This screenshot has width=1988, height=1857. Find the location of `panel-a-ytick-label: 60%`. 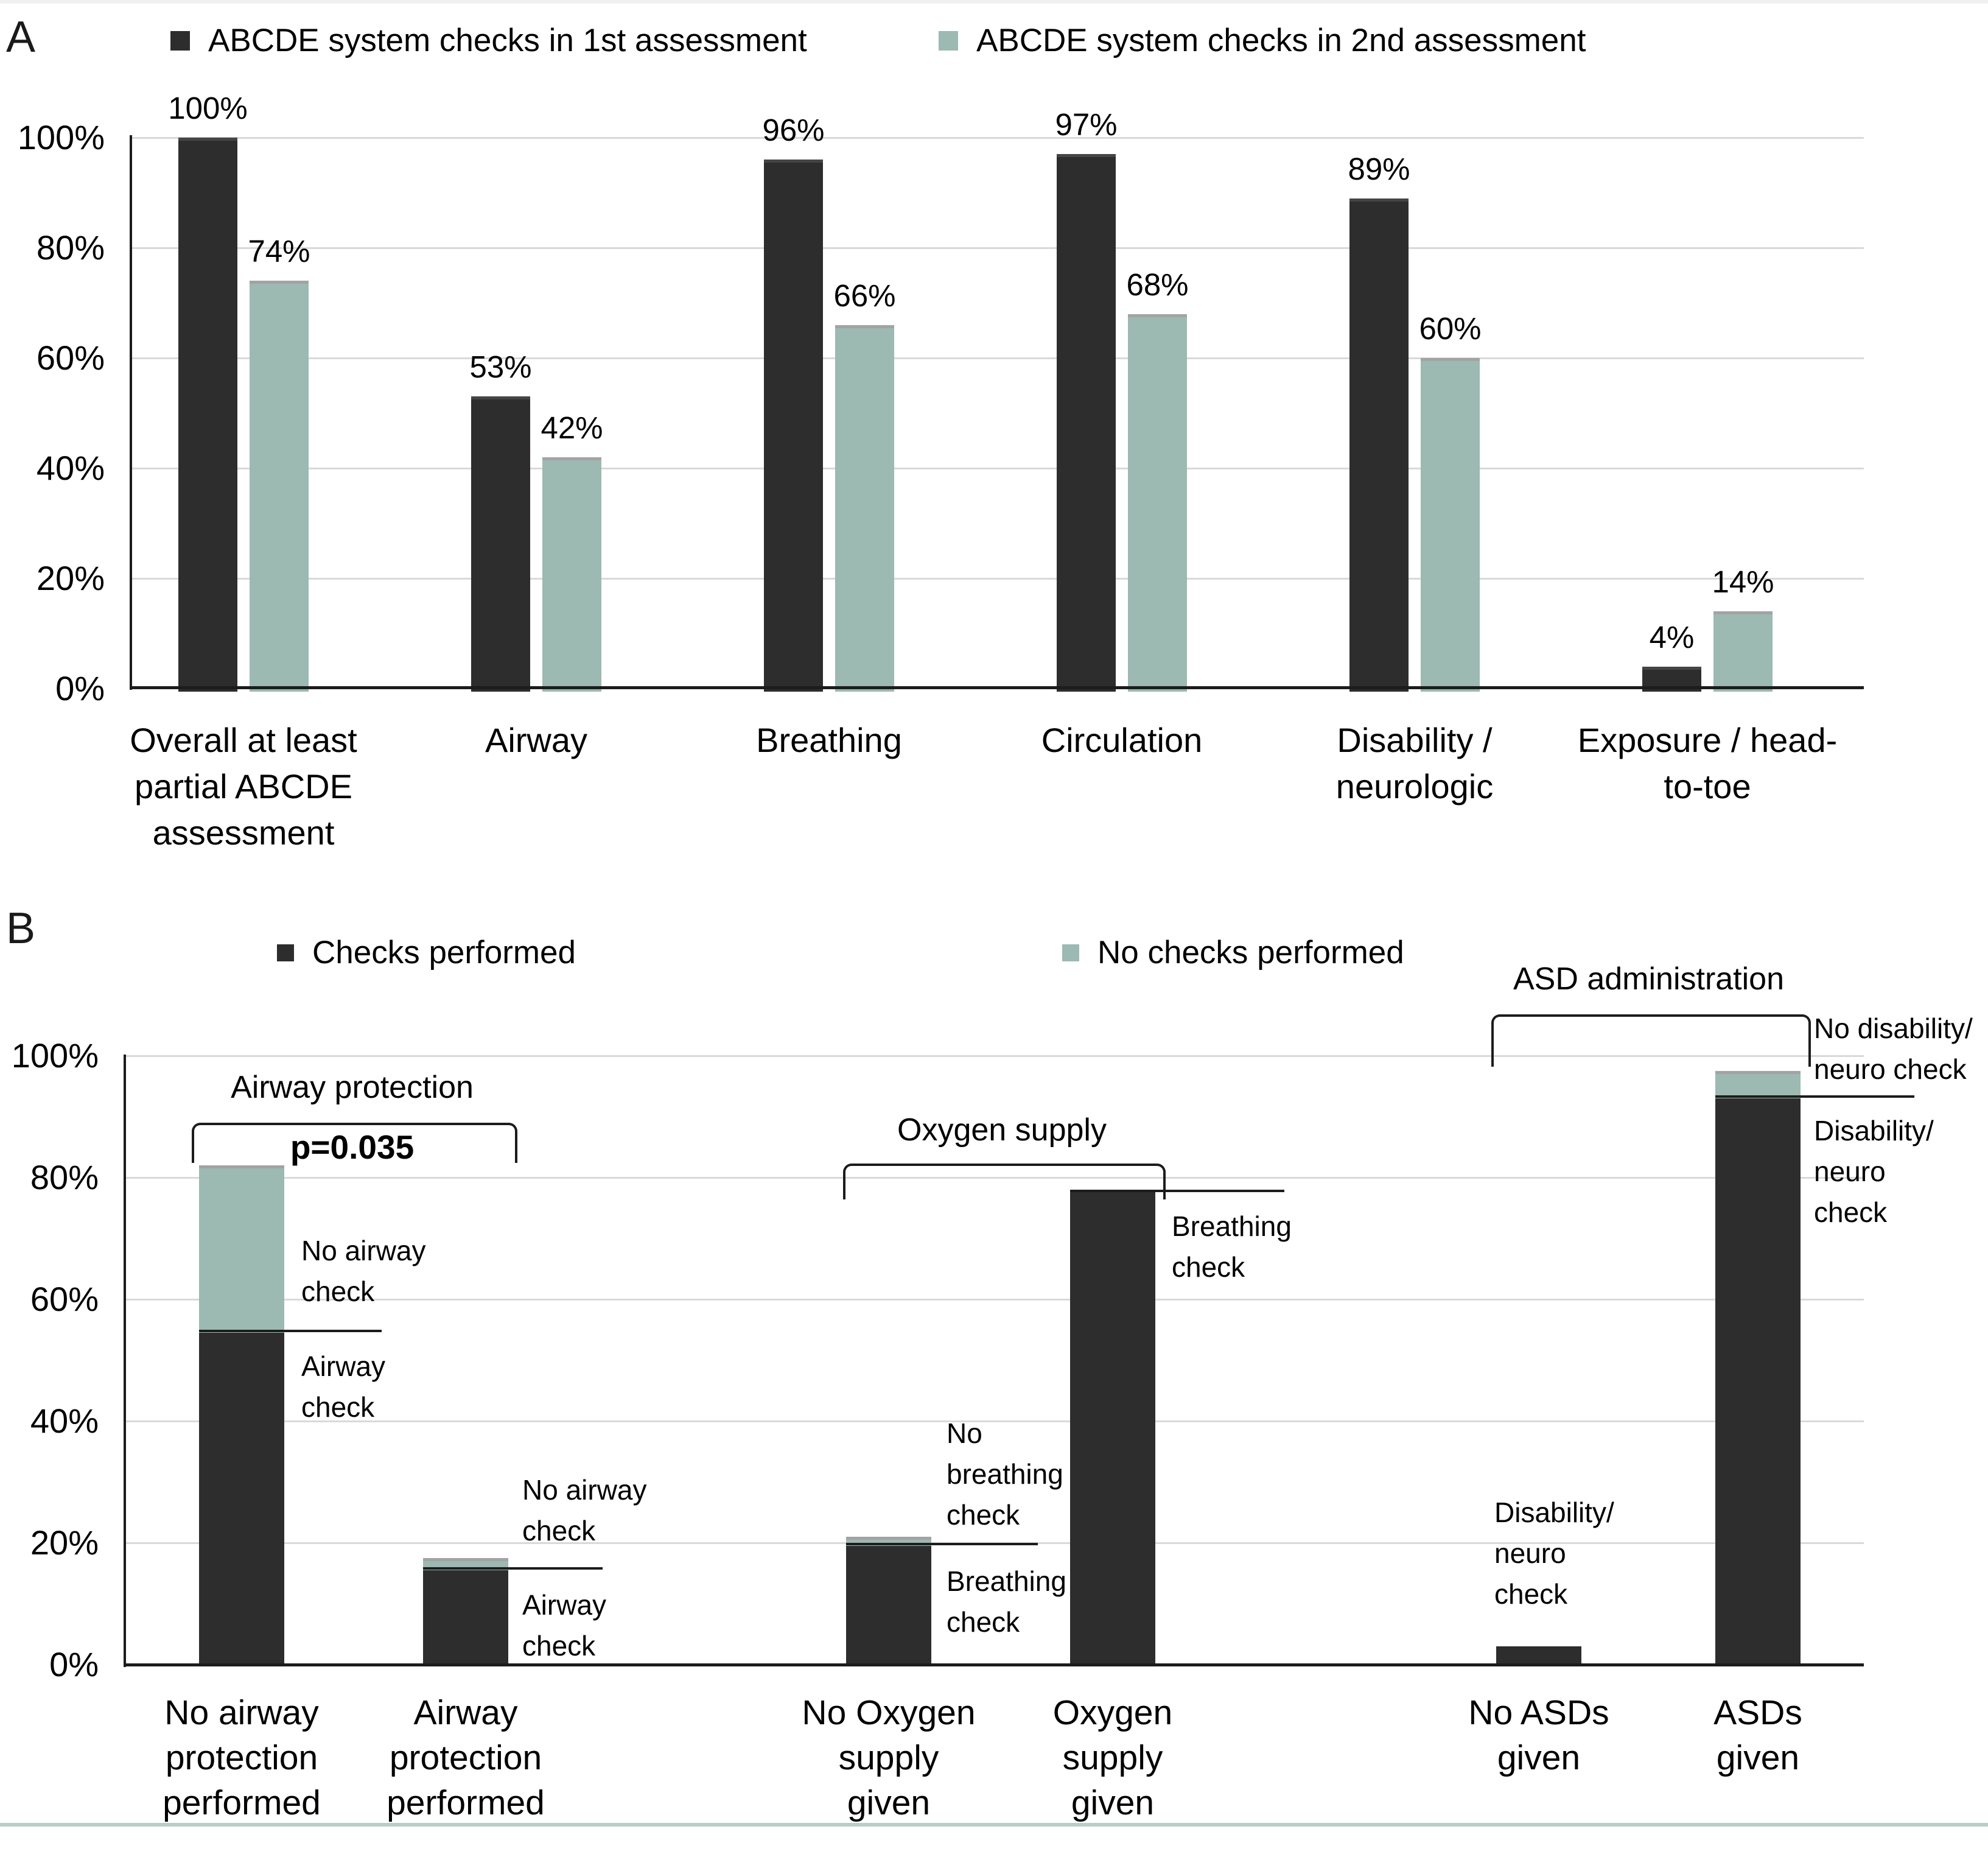

panel-a-ytick-label: 60% is located at coordinates (70, 358).